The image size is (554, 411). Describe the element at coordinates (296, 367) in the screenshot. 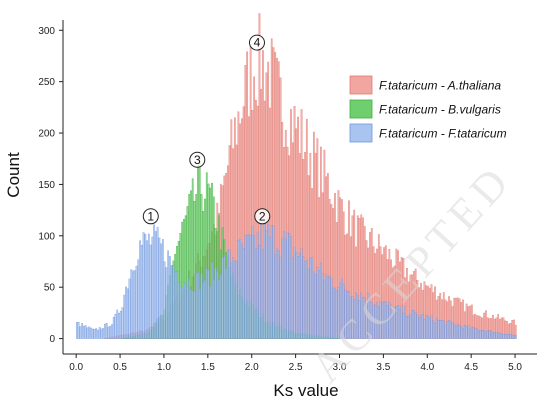

I see `x-tick-label: 2.5` at that location.